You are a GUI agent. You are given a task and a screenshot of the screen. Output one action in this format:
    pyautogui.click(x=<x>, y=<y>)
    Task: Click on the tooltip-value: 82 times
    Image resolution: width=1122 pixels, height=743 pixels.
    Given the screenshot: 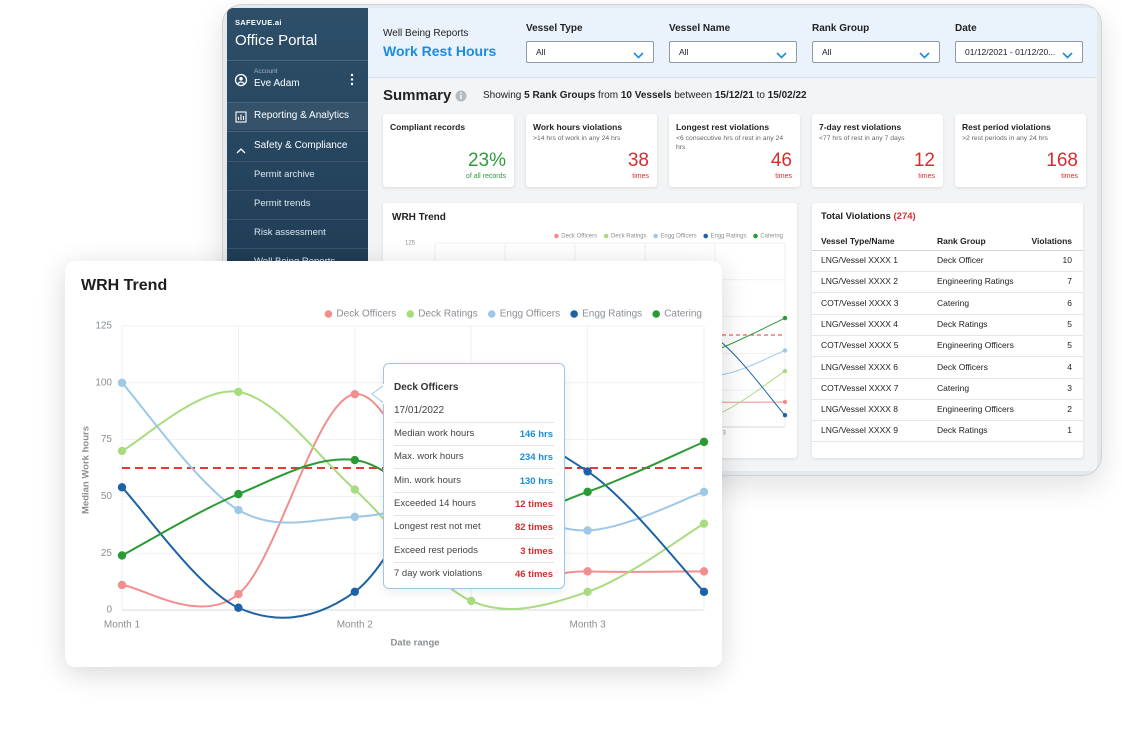 What is the action you would take?
    pyautogui.click(x=533, y=528)
    